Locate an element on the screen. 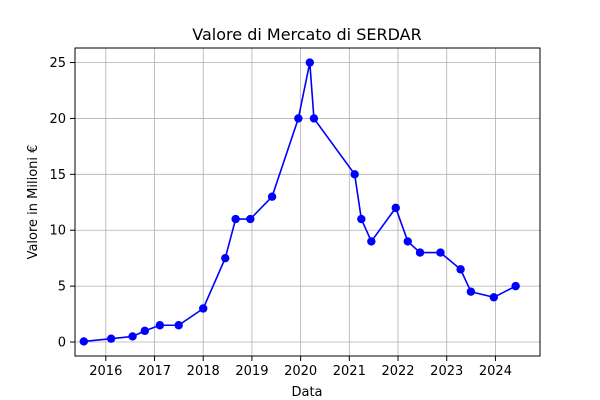  x-tick-label: 2016 is located at coordinates (105, 371).